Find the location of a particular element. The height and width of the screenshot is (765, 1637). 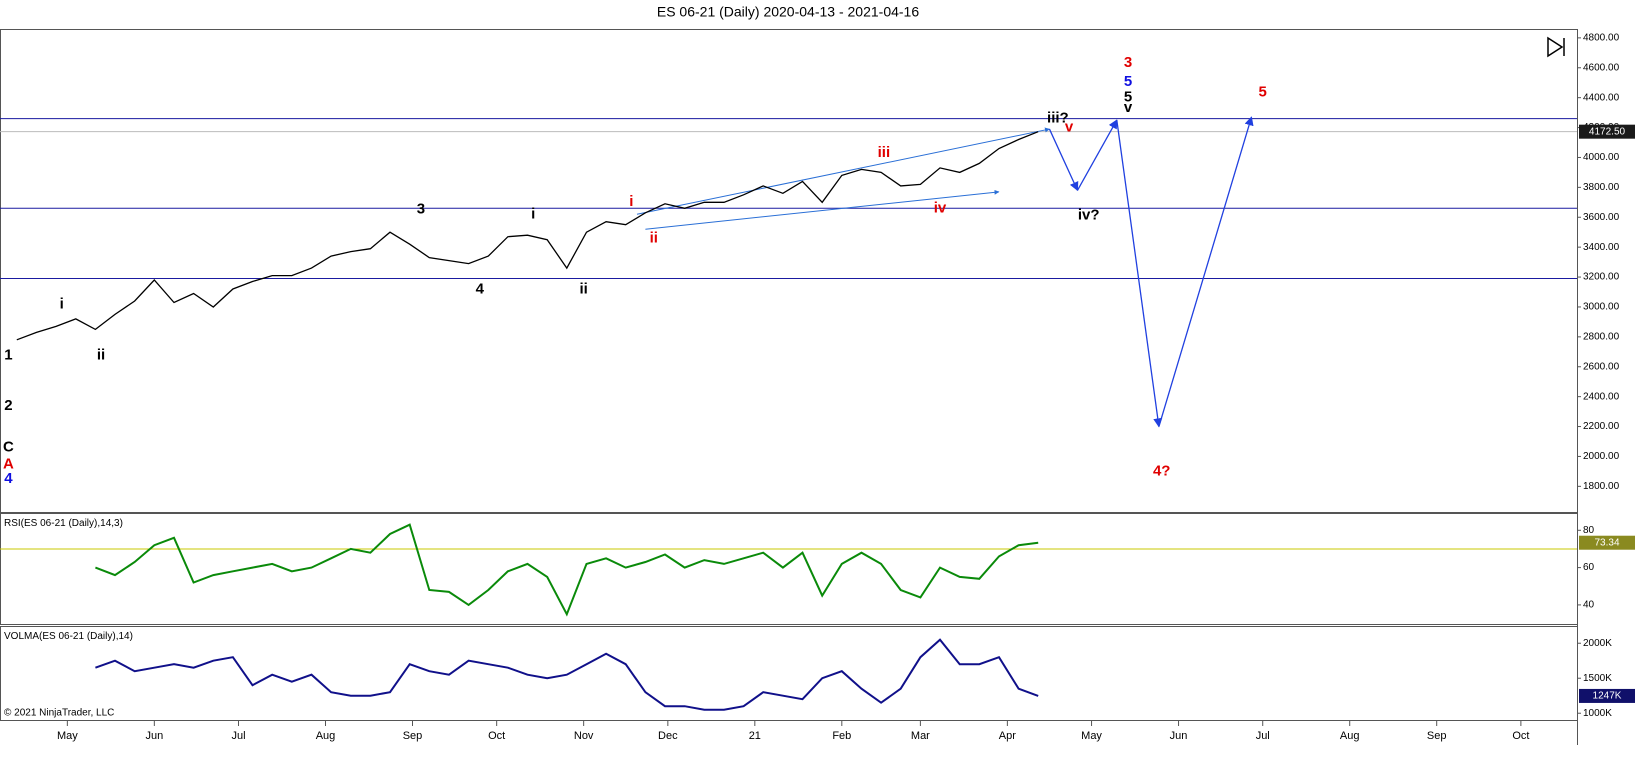

panel-icon is located at coordinates (1556, 47).